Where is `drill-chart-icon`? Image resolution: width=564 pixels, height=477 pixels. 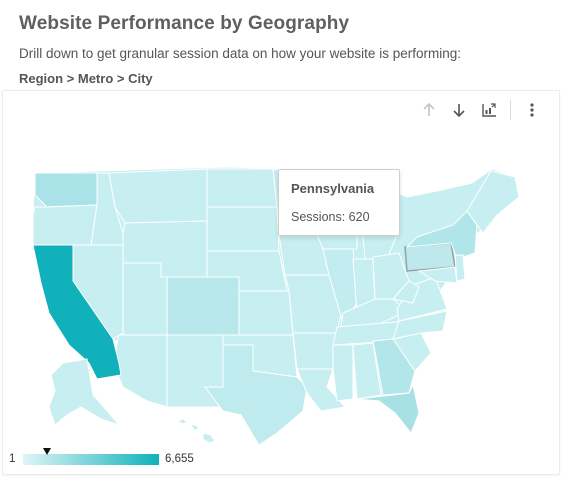
drill-chart-icon is located at coordinates (488, 110).